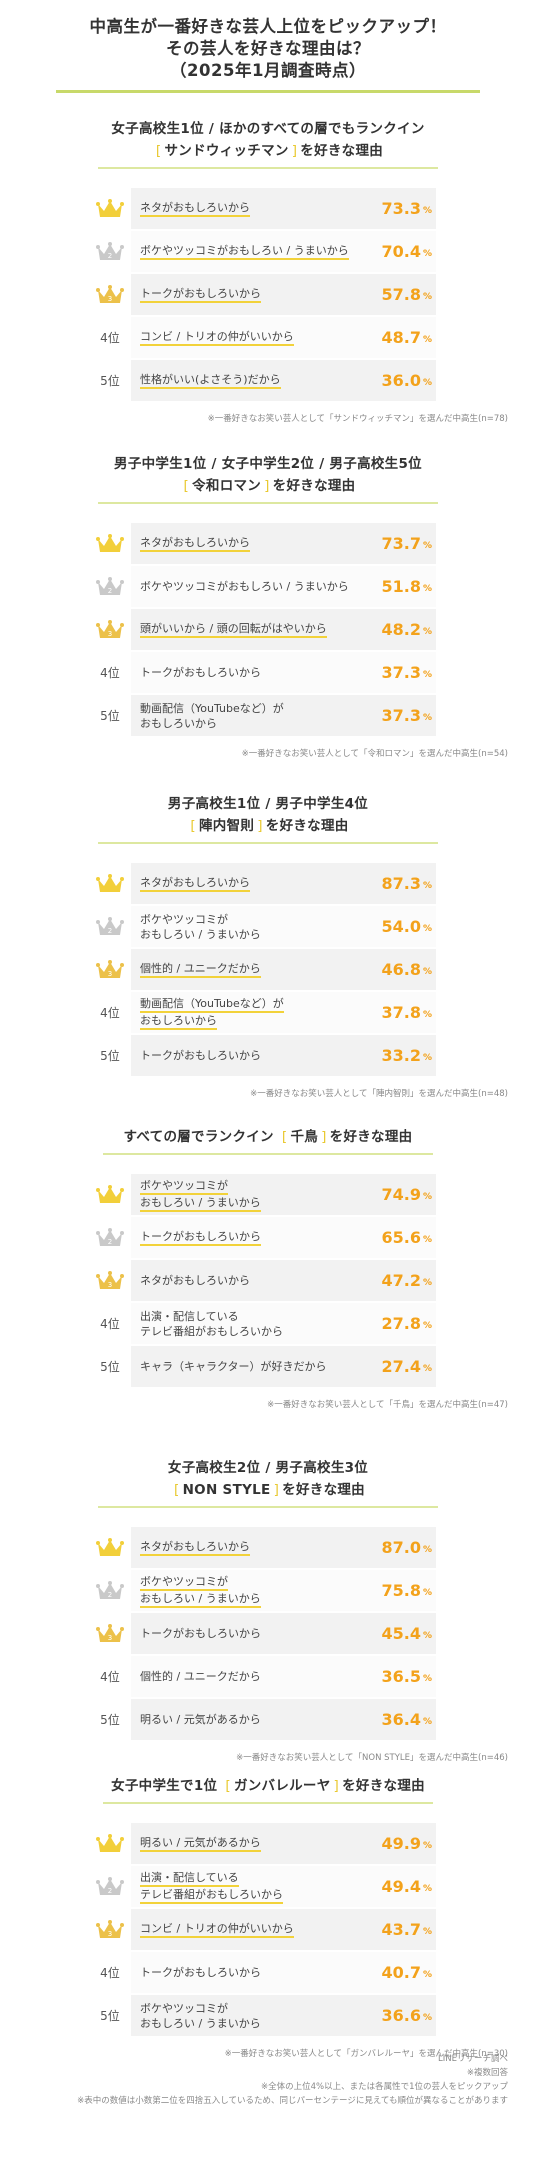  What do you see at coordinates (406, 926) in the screenshot?
I see `value-label: 54.0%` at bounding box center [406, 926].